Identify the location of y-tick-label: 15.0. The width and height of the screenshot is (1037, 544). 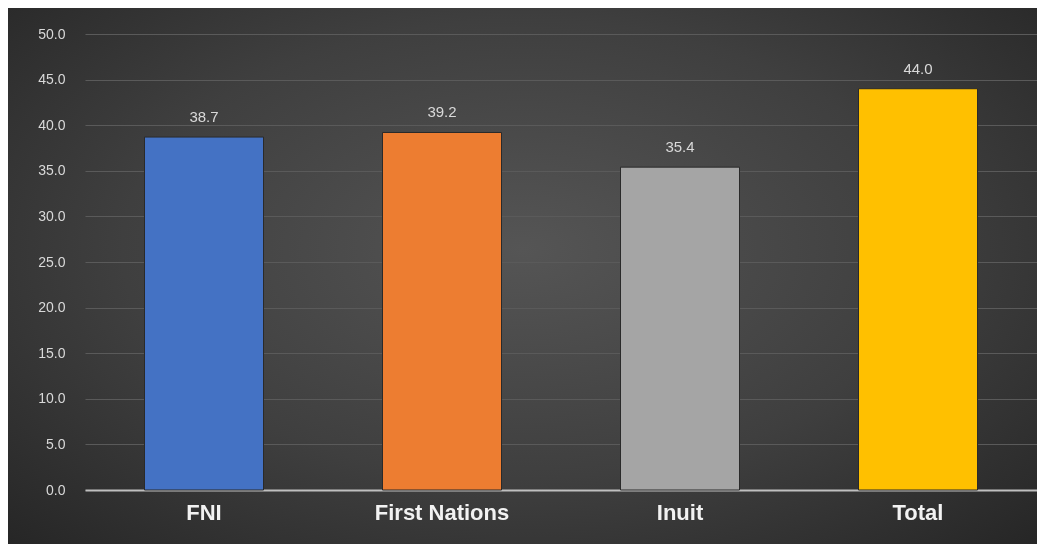
(52, 352).